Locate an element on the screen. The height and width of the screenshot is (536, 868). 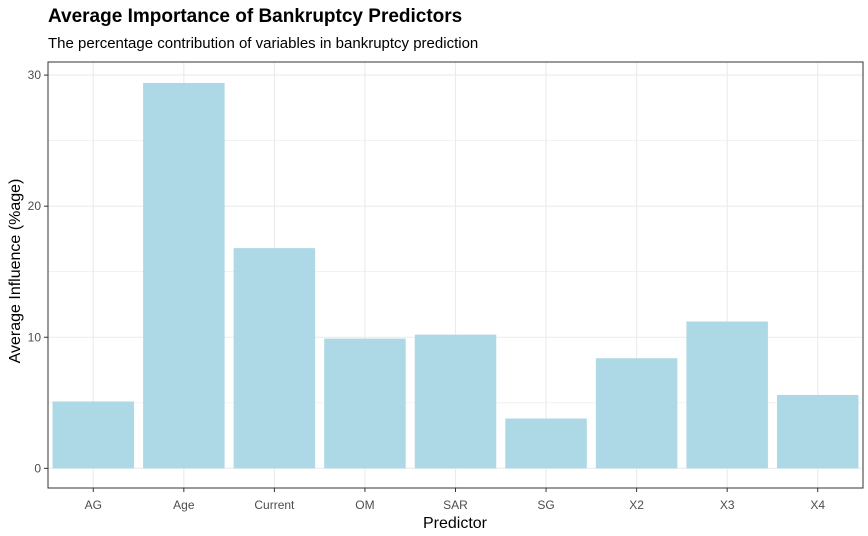
x-tick-label: SG is located at coordinates (545, 505).